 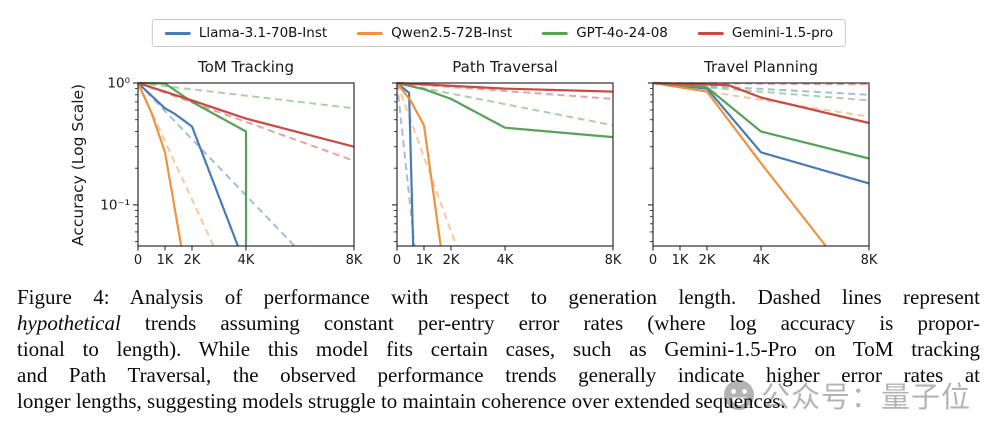 I want to click on legend-item-gemini-1-5-pro: Gemini-1.5-pro, so click(x=765, y=33).